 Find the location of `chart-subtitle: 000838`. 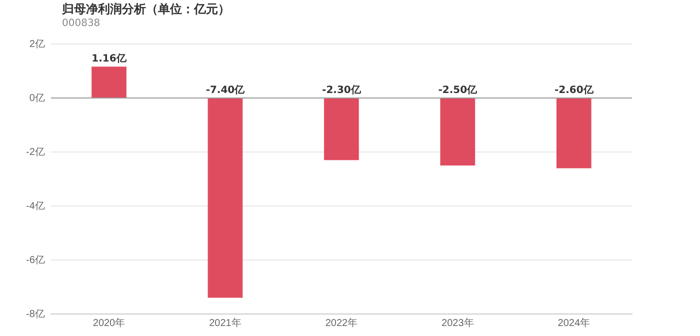

chart-subtitle: 000838 is located at coordinates (81, 23).